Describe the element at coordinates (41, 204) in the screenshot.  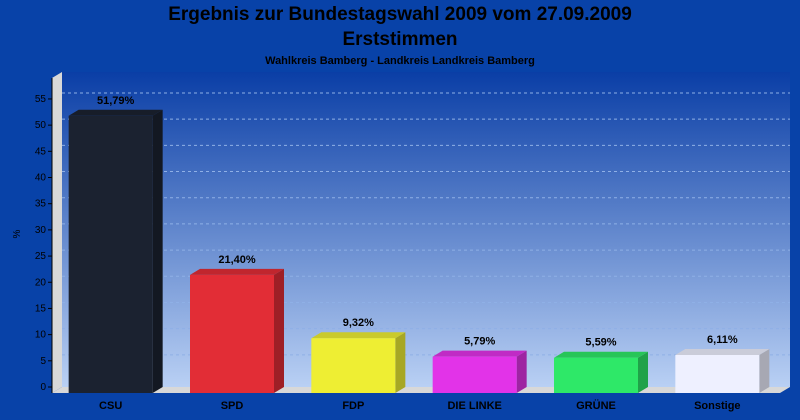
I see `y-tick-label: 35` at that location.